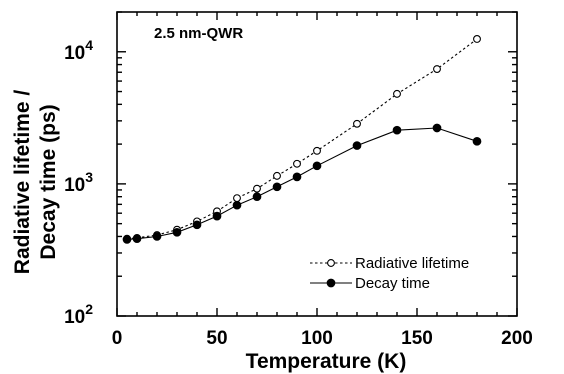 The height and width of the screenshot is (374, 564). Describe the element at coordinates (117, 338) in the screenshot. I see `x-tick-label: 0` at that location.